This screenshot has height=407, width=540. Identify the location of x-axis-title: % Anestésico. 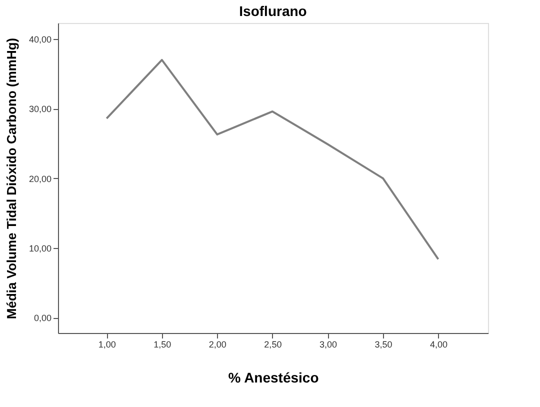
(273, 378).